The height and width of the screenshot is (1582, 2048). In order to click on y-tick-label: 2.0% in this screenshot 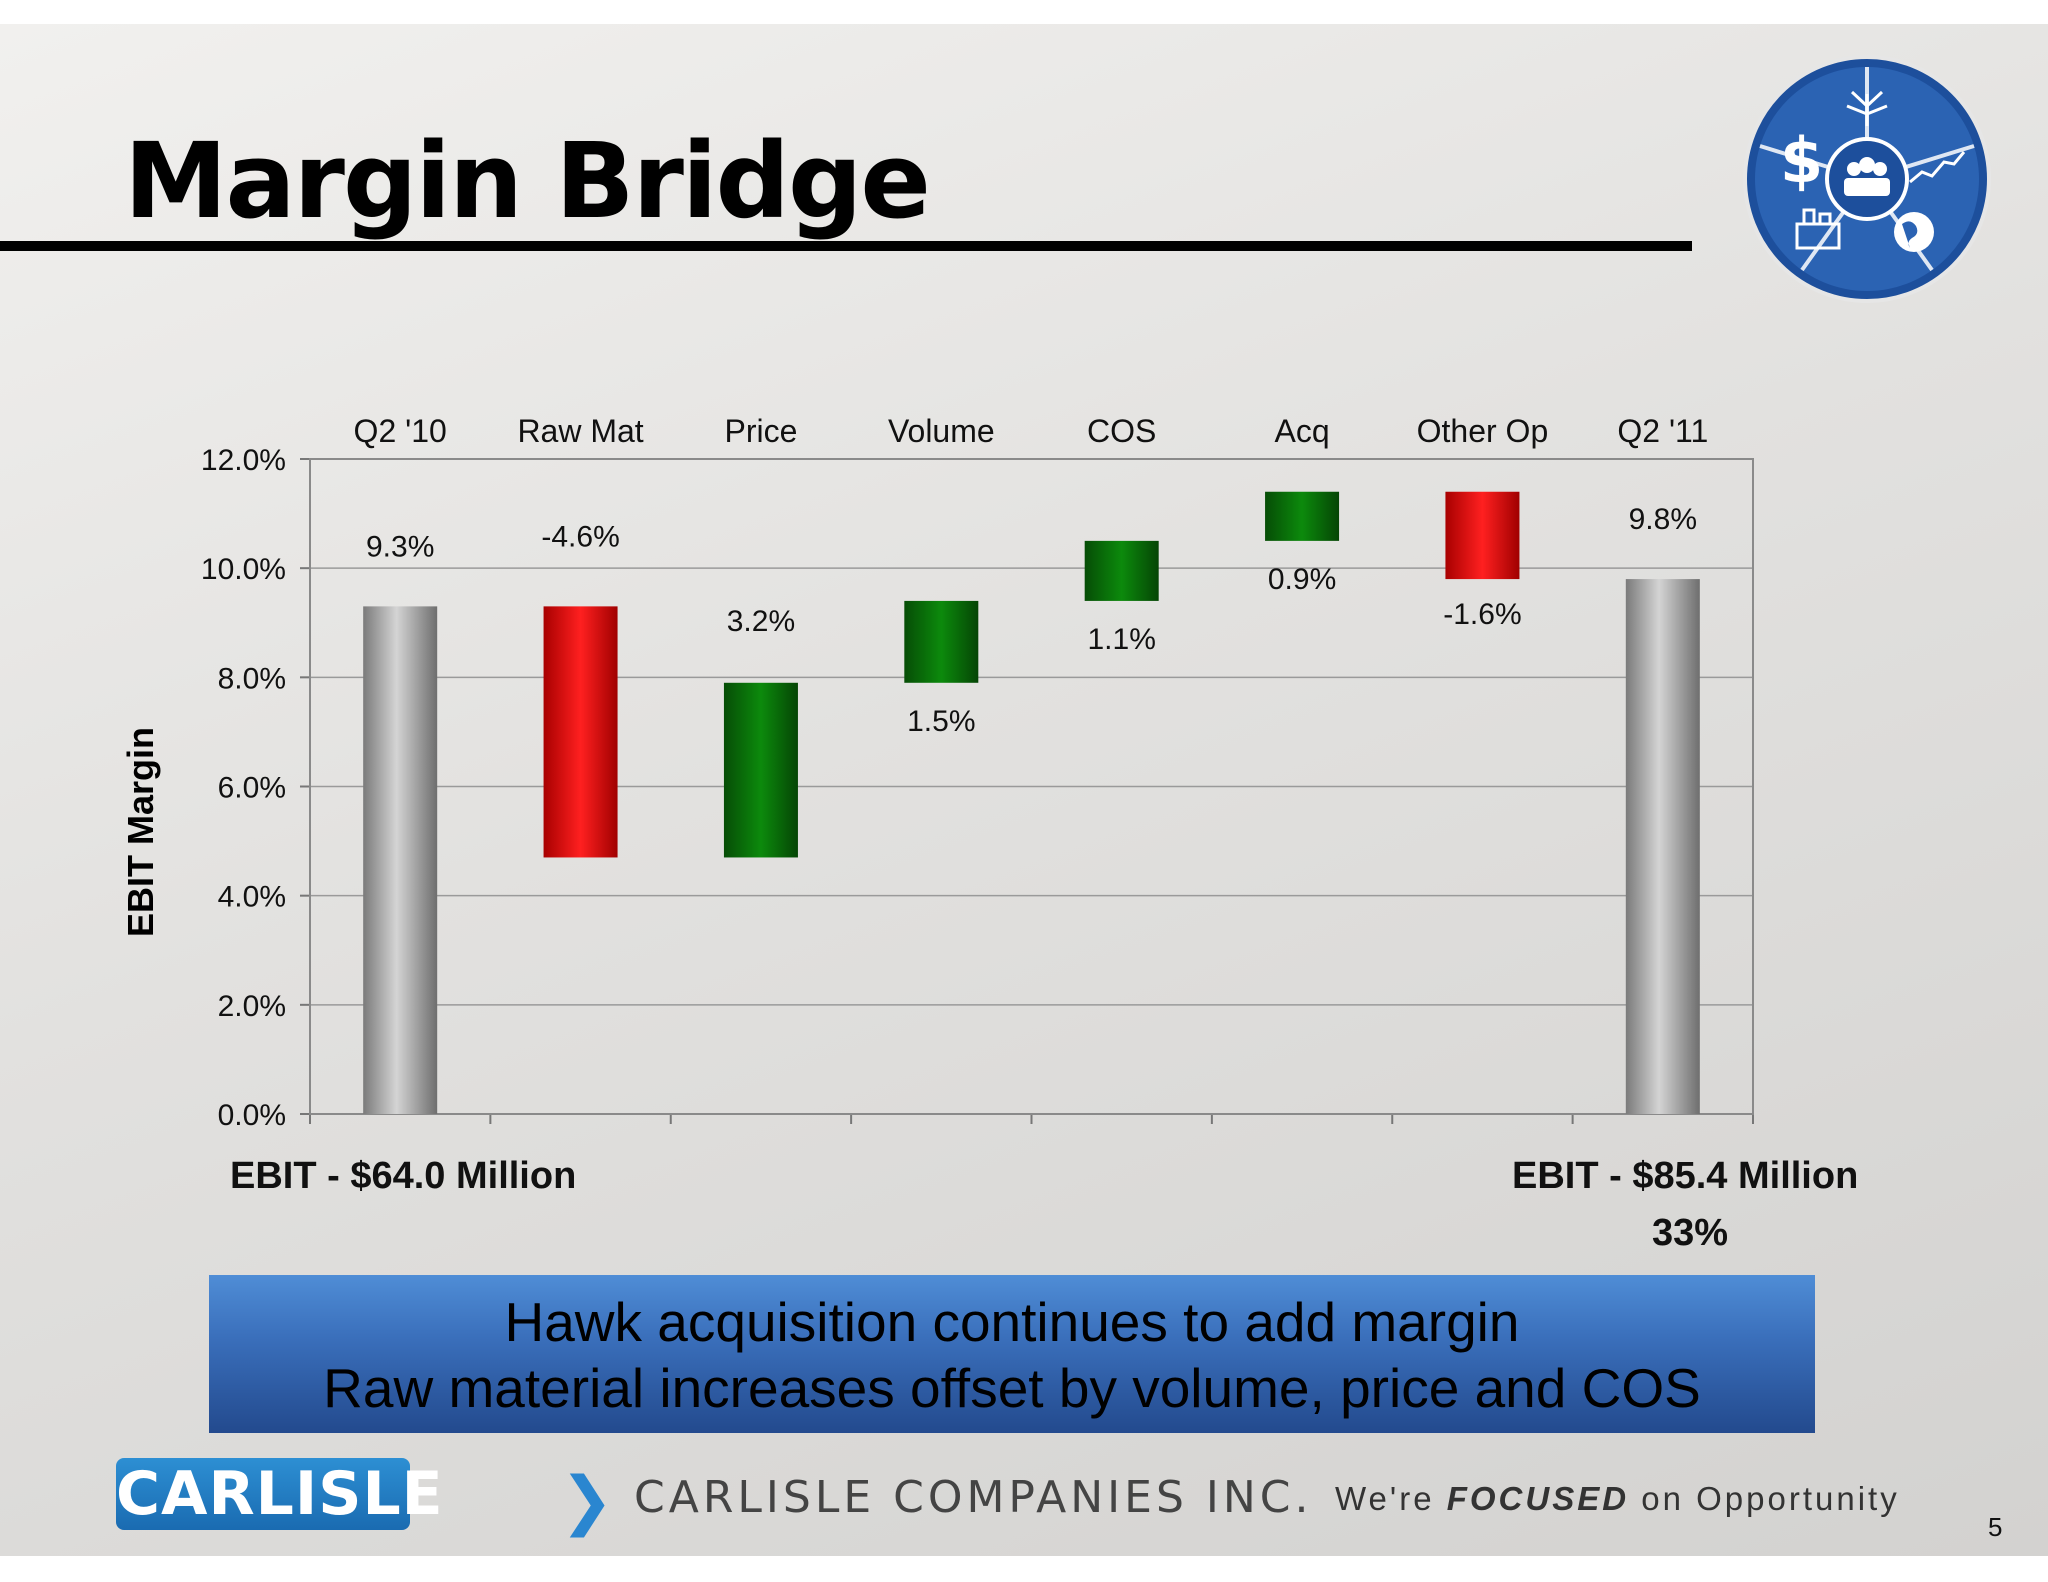, I will do `click(252, 1006)`.